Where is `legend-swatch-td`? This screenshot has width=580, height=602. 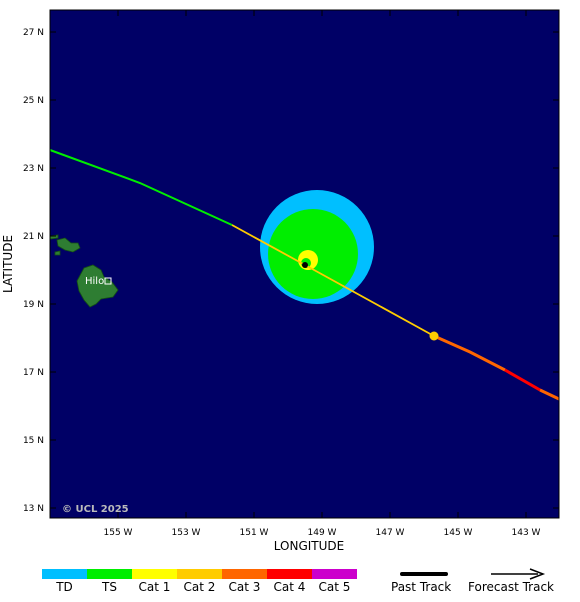
legend-swatch-td is located at coordinates (64, 574).